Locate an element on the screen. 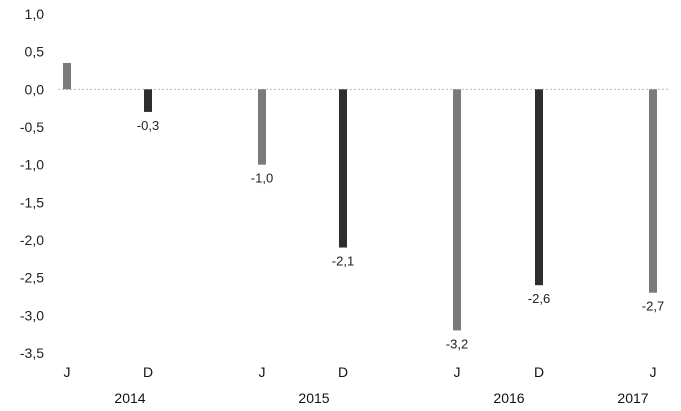 The width and height of the screenshot is (681, 411). y-axis: 1,0 0,5 0,0 -0,5 -1,0 -1,5 -2,0 -2,5 -3,0 -3,5 is located at coordinates (32, 183).